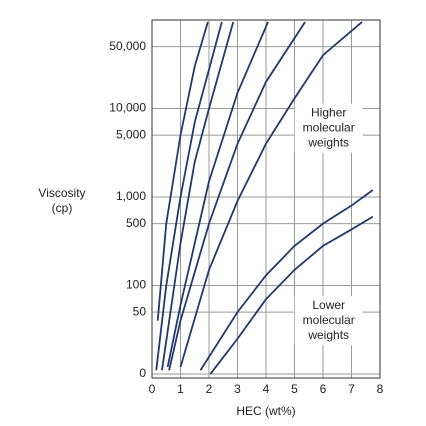 This screenshot has height=426, width=426. Describe the element at coordinates (351, 389) in the screenshot. I see `x-tick-label: 7` at that location.